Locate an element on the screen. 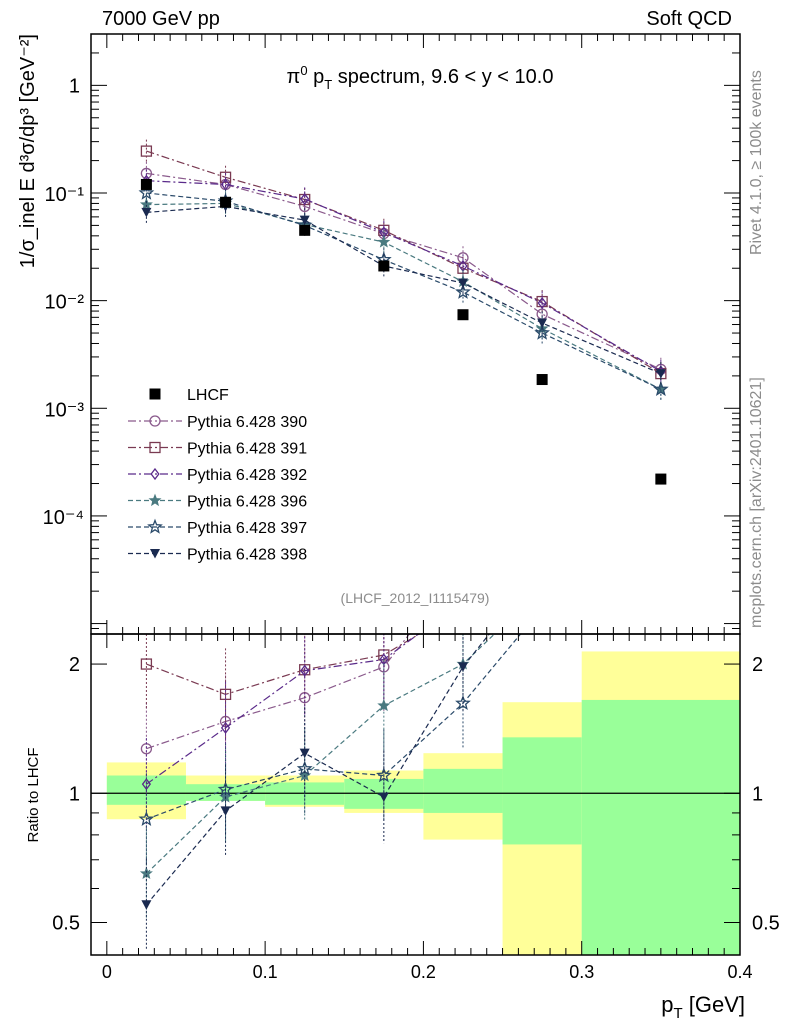 The width and height of the screenshot is (786, 1024). main-y-tick-label: 10⁻¹ is located at coordinates (65, 195).